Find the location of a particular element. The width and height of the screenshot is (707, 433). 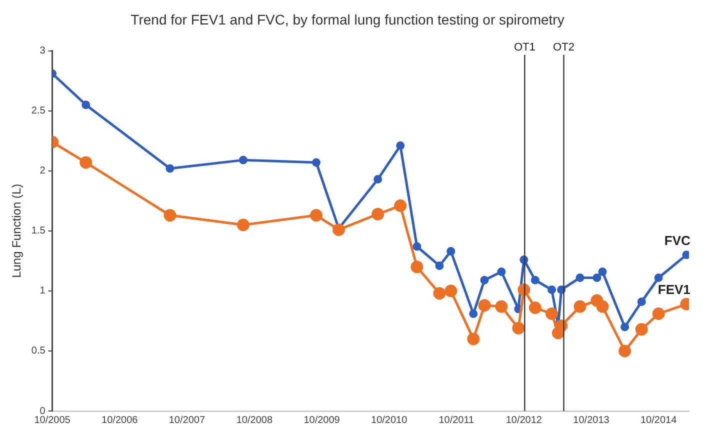

x-tick-label: 10/2005 is located at coordinates (52, 420).